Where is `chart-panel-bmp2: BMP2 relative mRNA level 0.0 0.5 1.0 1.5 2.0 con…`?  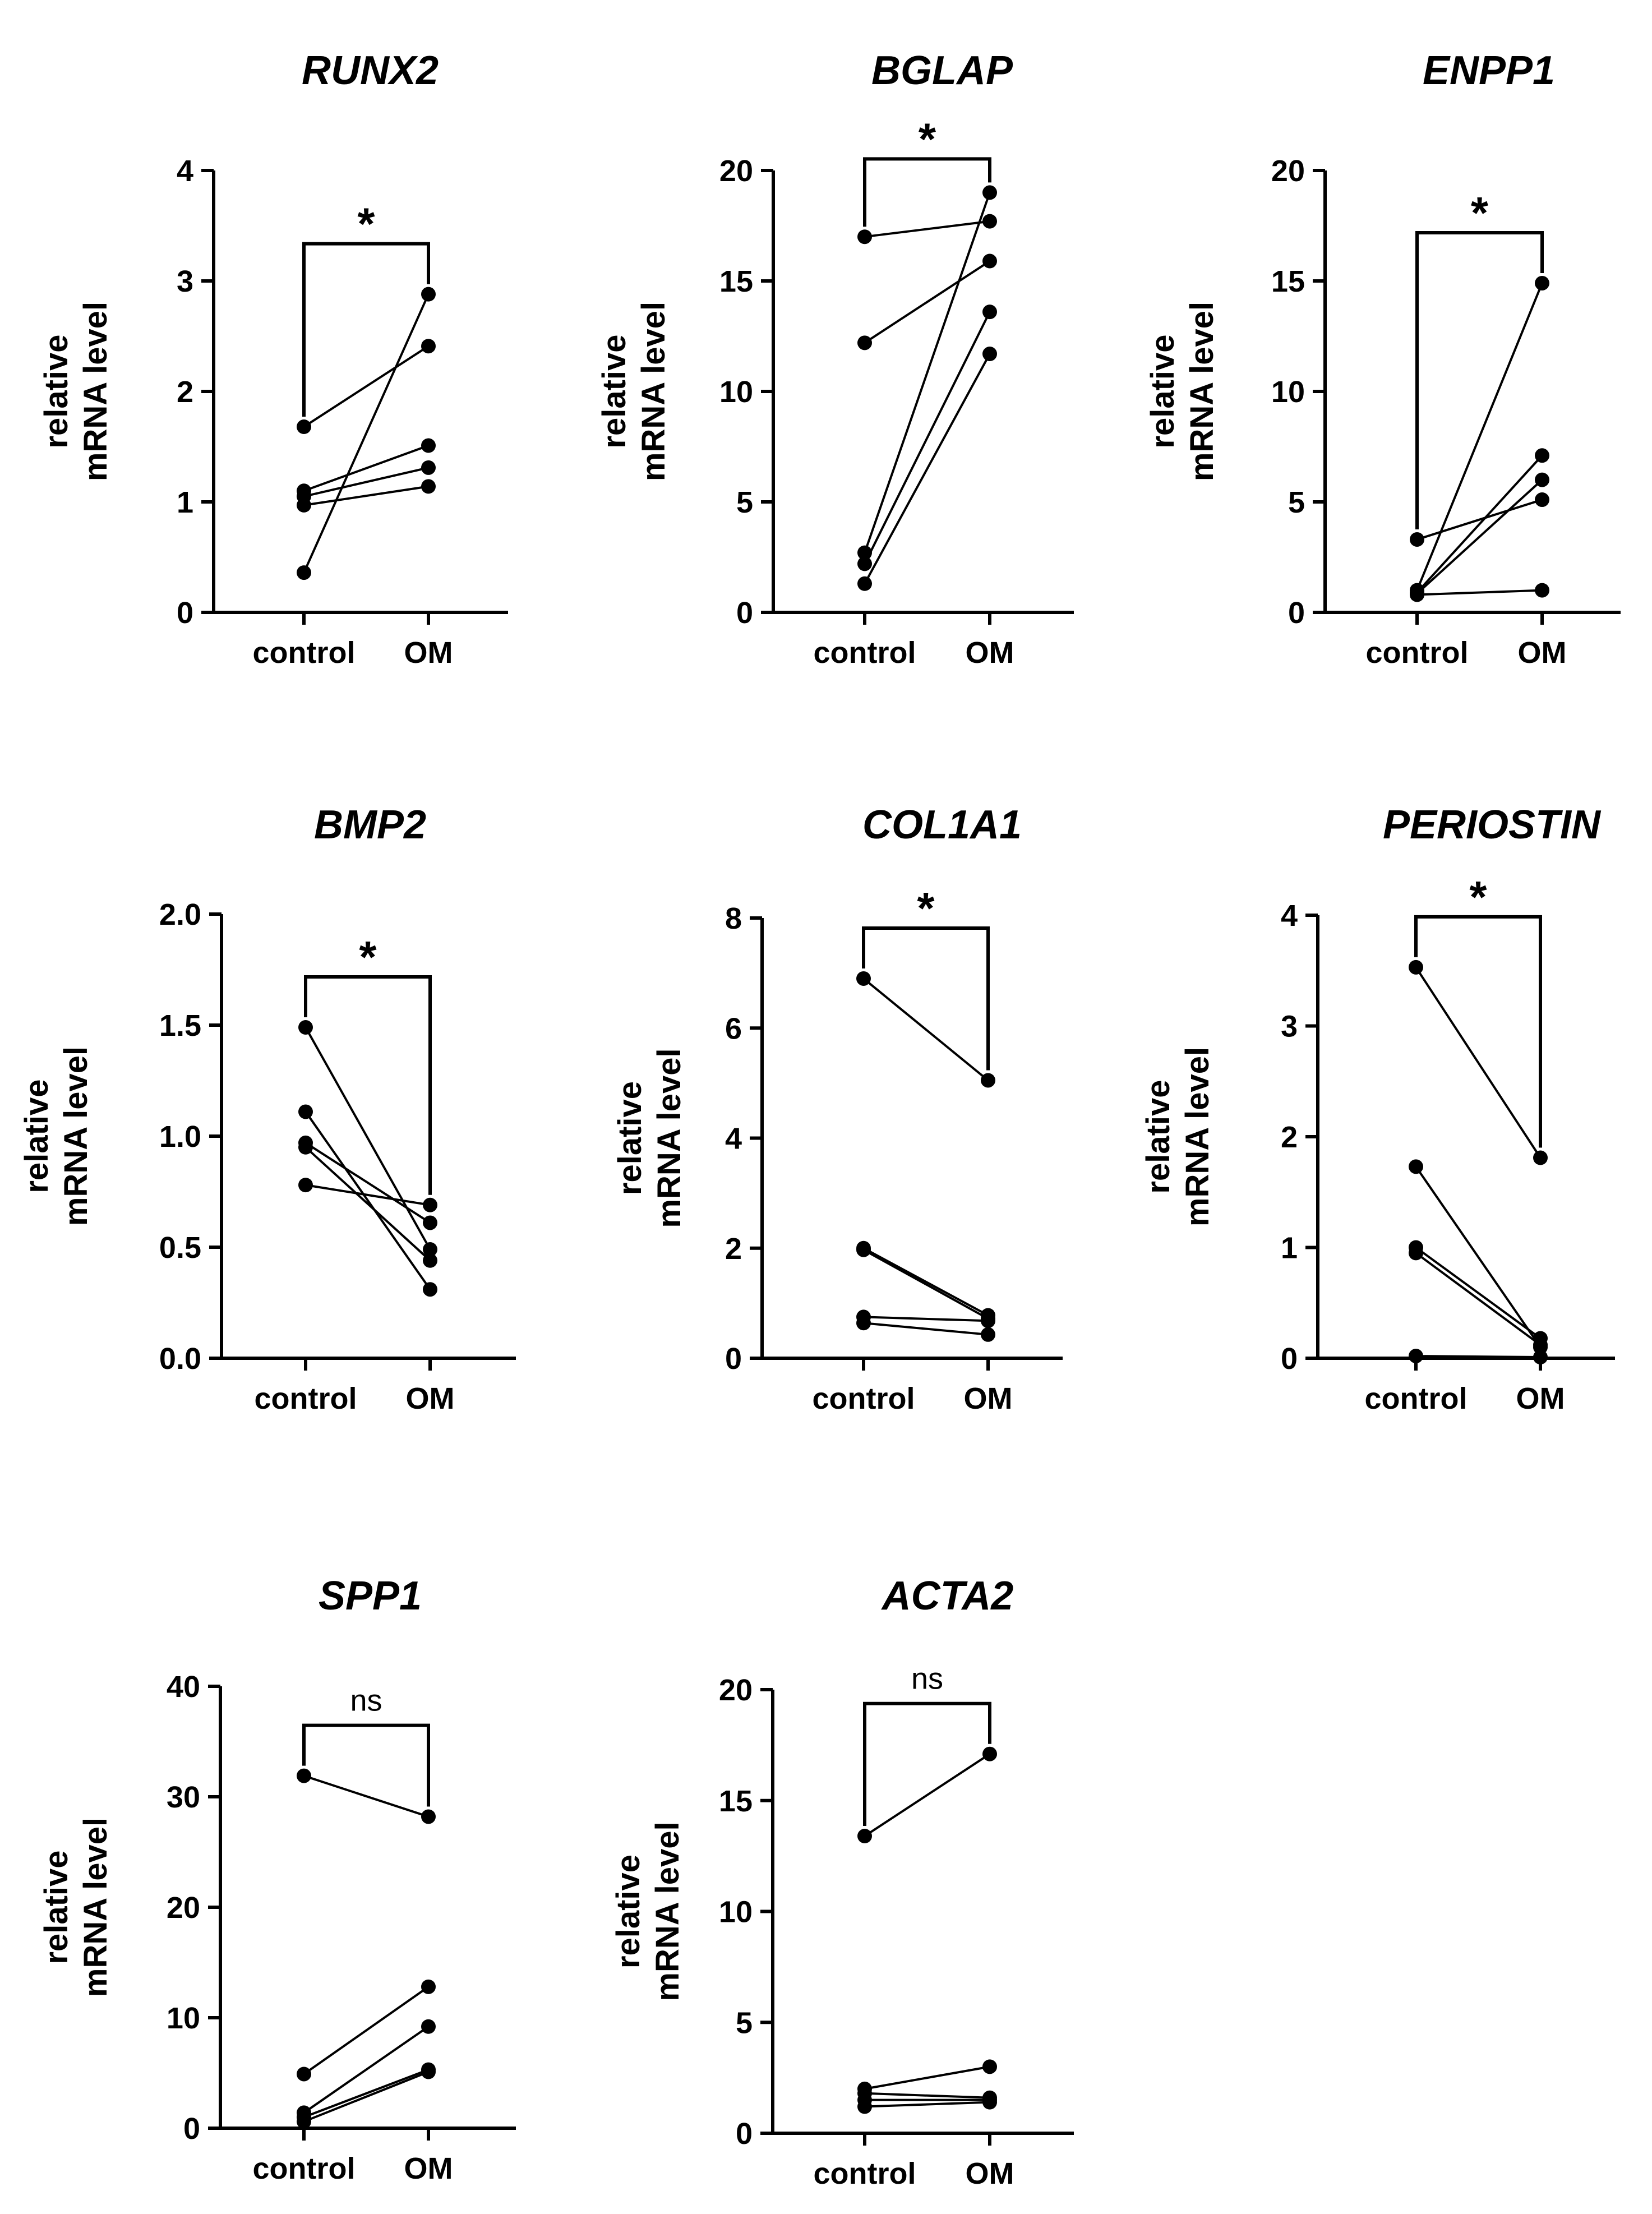 chart-panel-bmp2: BMP2 relative mRNA level 0.0 0.5 1.0 1.5 2.0 con… is located at coordinates (267, 1108).